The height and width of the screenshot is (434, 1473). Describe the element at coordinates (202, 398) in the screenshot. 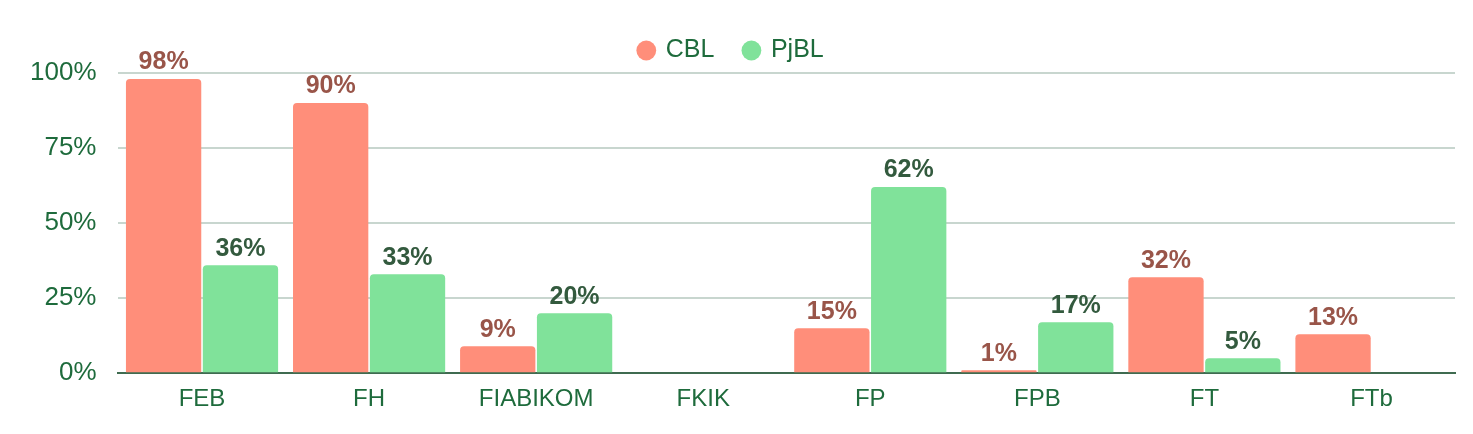

I see `x-tick-label: FEB` at that location.